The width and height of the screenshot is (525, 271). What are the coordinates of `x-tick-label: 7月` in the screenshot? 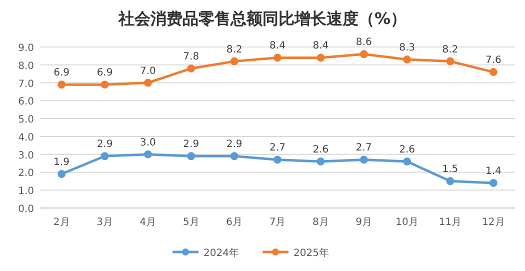 It's located at (277, 222).